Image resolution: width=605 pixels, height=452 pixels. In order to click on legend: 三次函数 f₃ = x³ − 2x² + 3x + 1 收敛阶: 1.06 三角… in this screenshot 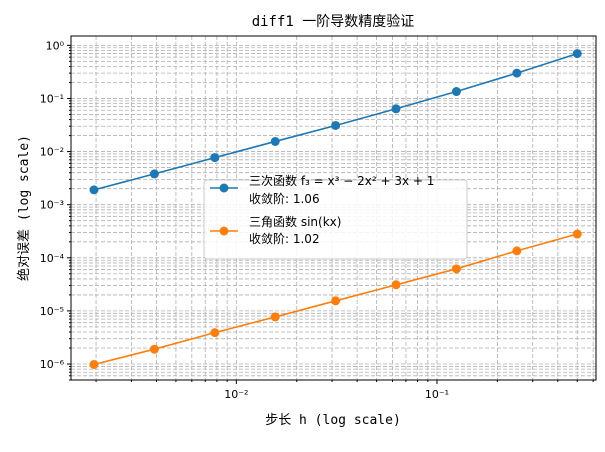, I will do `click(335, 216)`.